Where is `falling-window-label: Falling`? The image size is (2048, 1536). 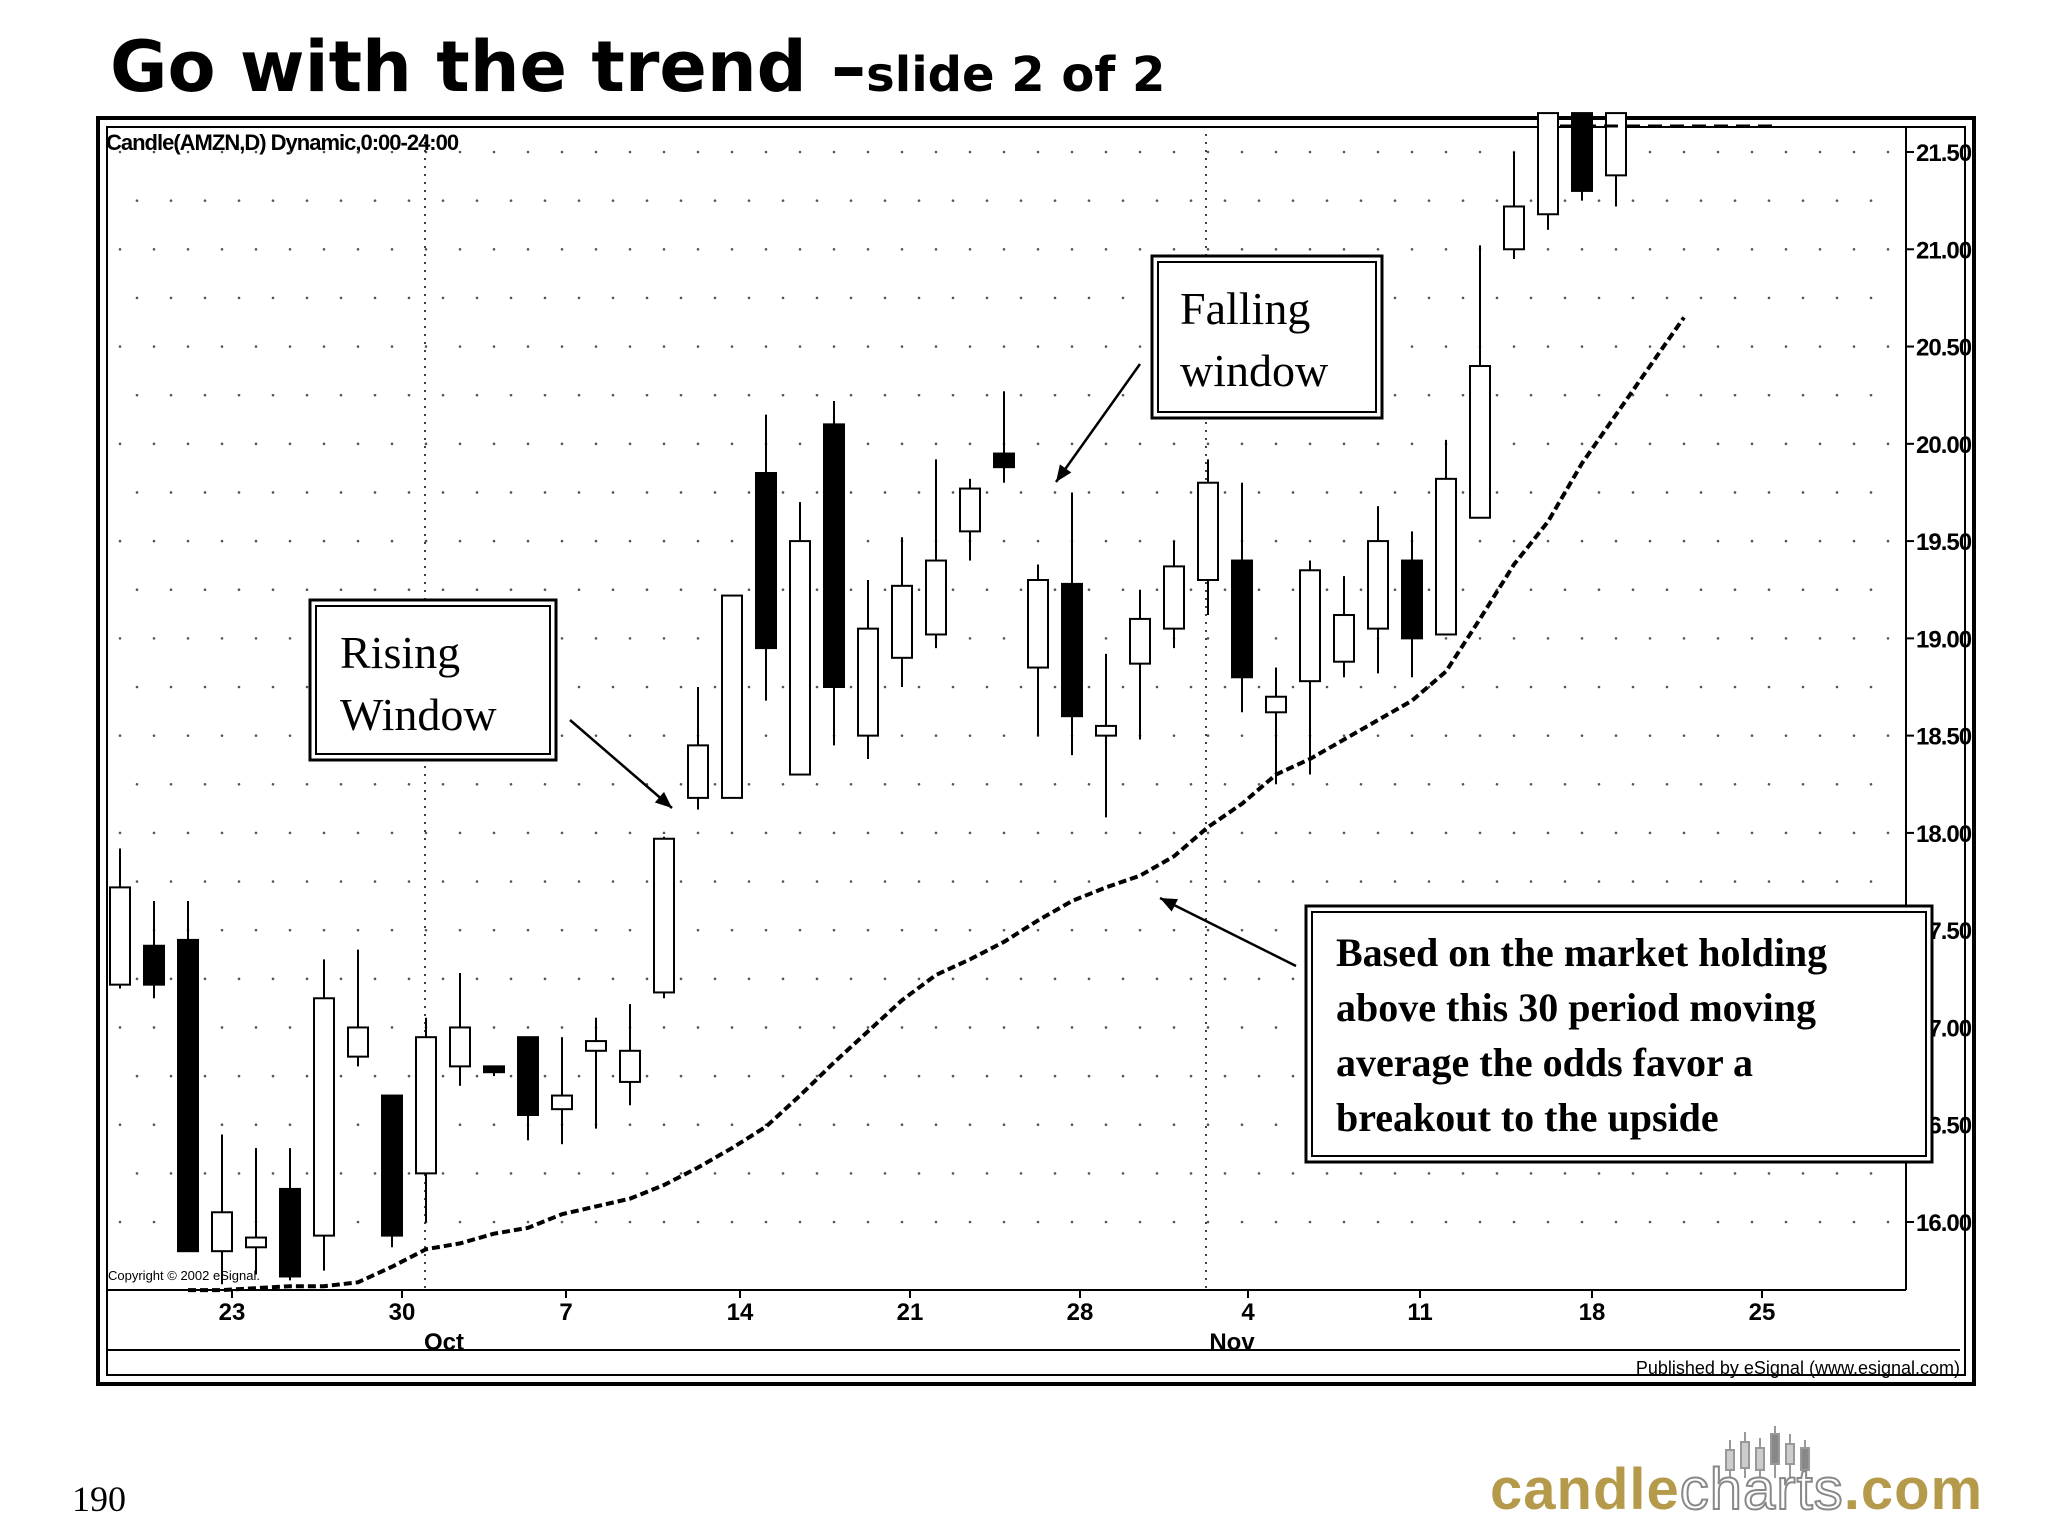 falling-window-label: Falling is located at coordinates (1245, 308).